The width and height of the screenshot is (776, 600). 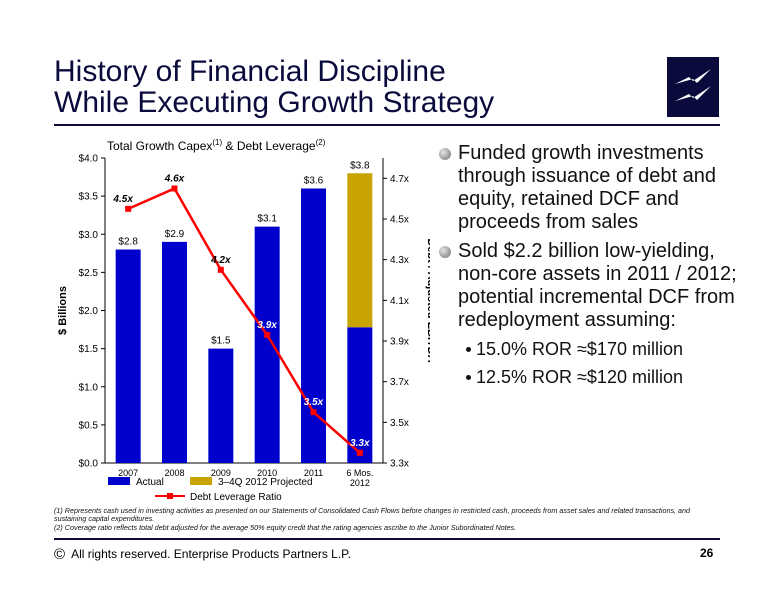 What do you see at coordinates (216, 145) in the screenshot?
I see `chart-title: Total Growth Capex(1) & Debt Leverage(2)` at bounding box center [216, 145].